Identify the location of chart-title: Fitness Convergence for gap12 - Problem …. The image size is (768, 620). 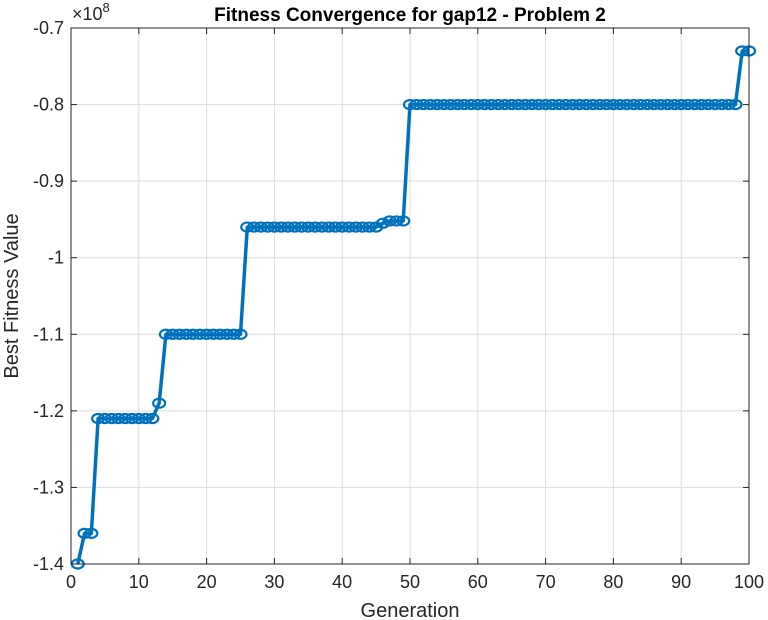
(410, 15).